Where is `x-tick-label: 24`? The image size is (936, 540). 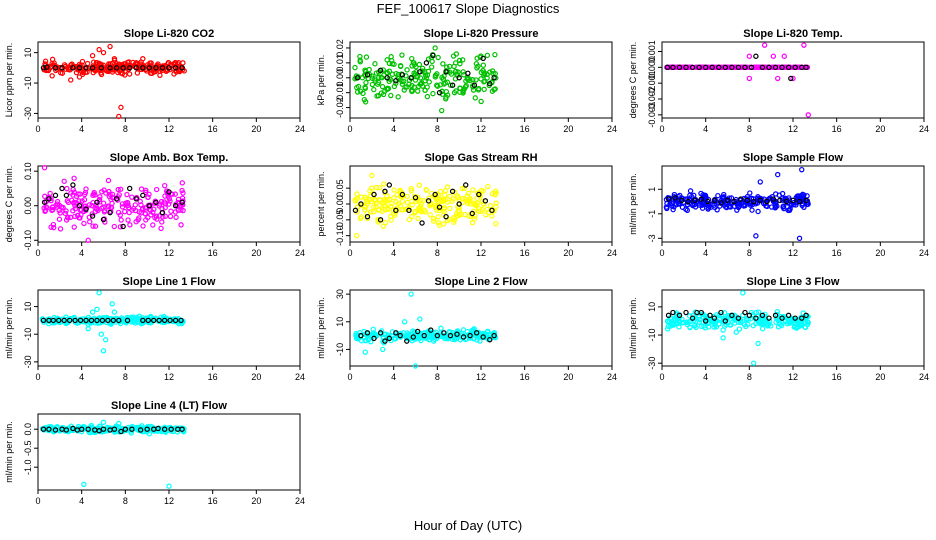
x-tick-label: 24 is located at coordinates (924, 253).